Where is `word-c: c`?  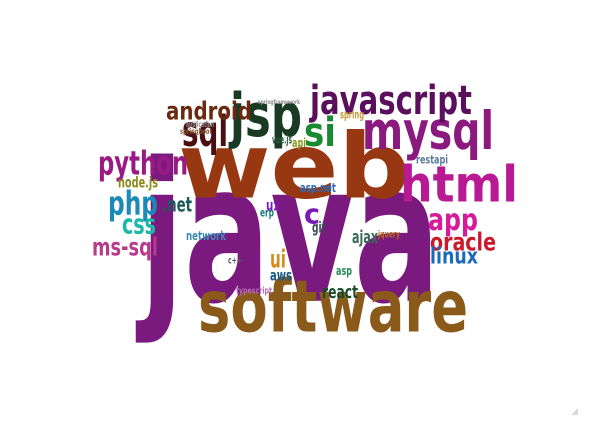
word-c: c is located at coordinates (312, 215).